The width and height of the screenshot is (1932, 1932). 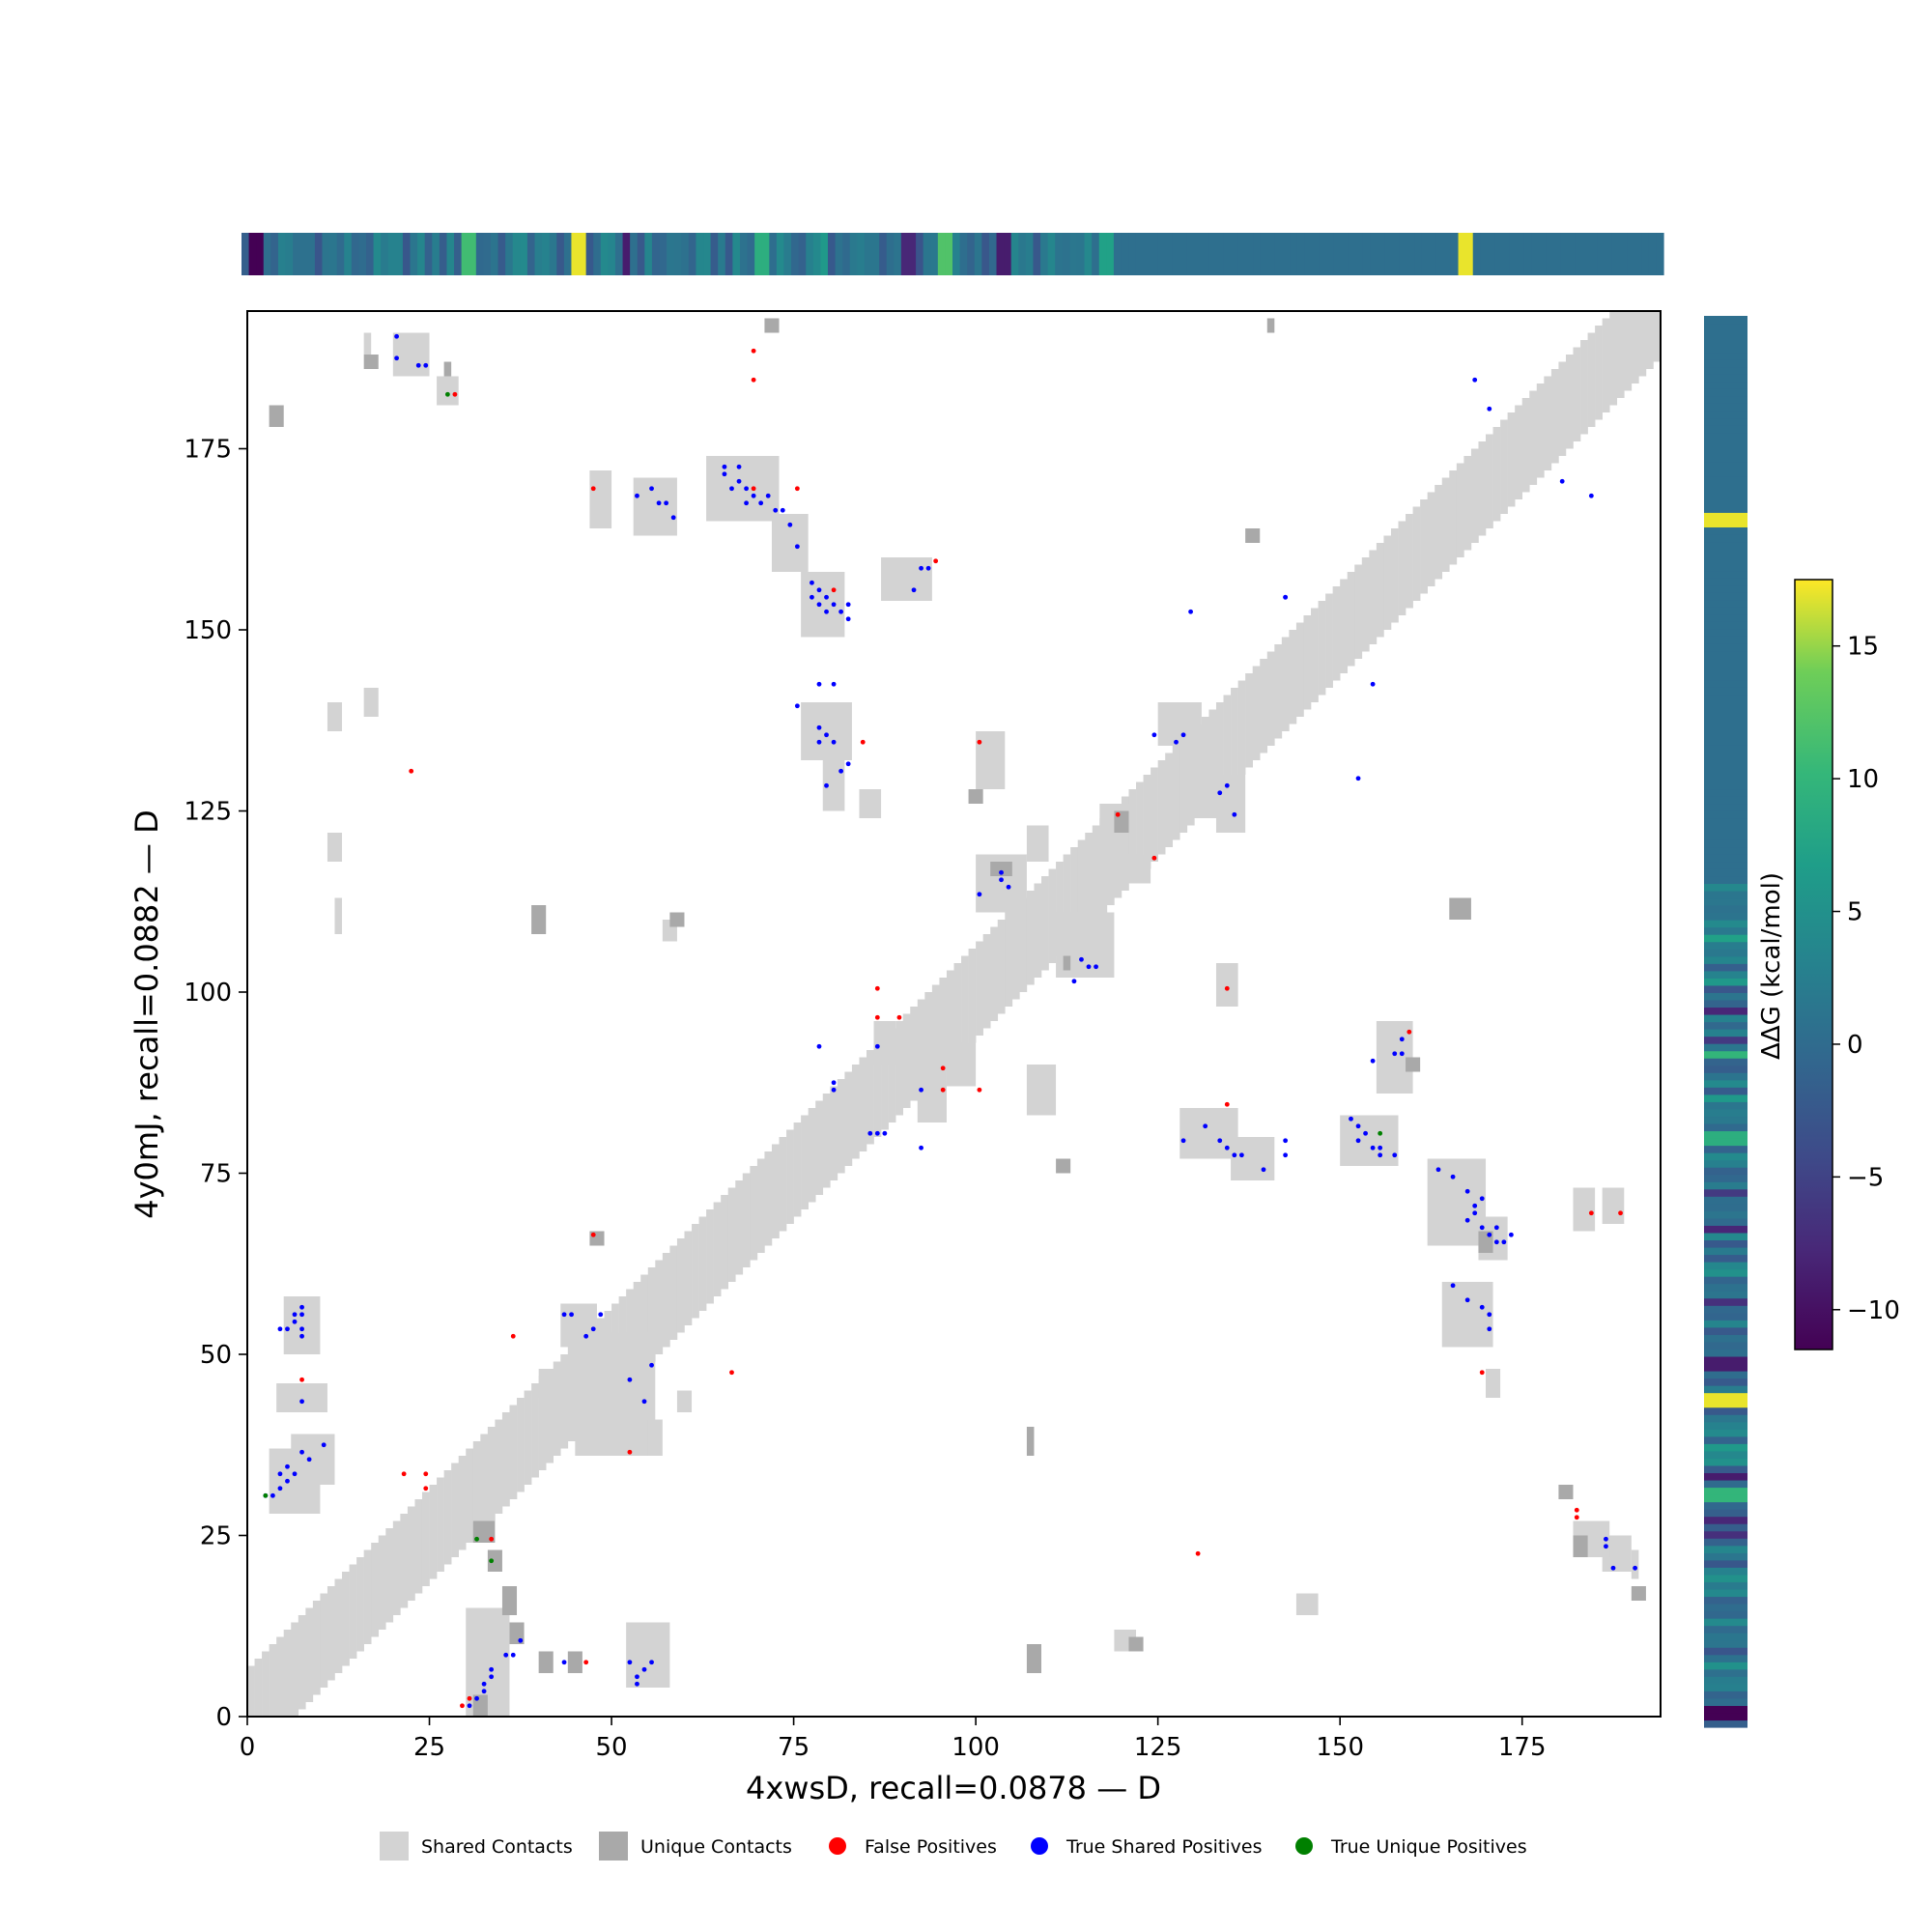 I want to click on legend-label: False Positives, so click(x=931, y=1847).